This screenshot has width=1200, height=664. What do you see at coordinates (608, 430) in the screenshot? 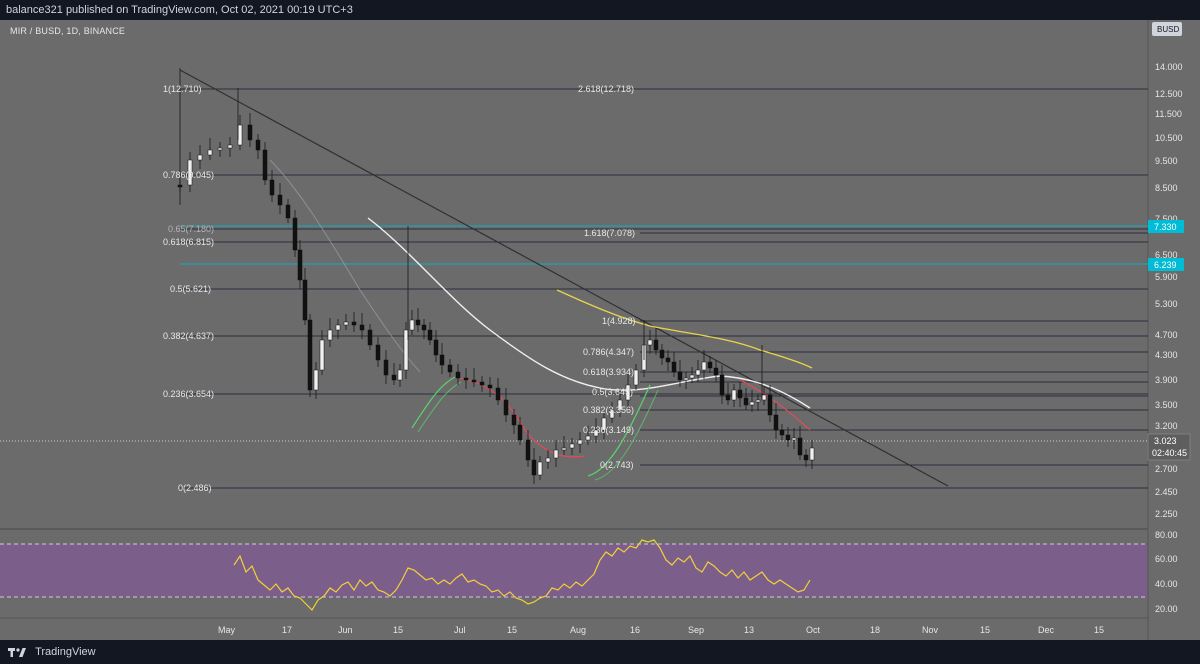
I see `fib-right-label-0236: 0.236(3.149)` at bounding box center [608, 430].